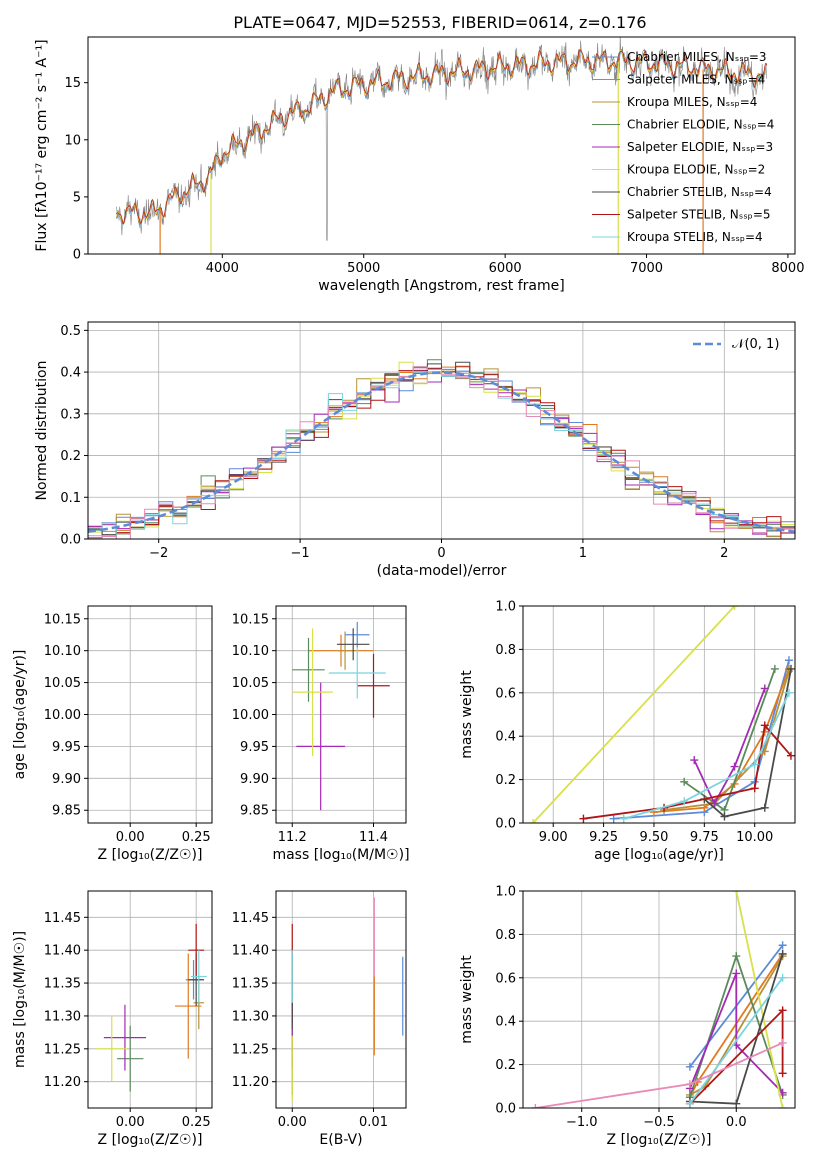 This screenshot has height=1170, width=819. Describe the element at coordinates (755, 344) in the screenshot. I see `legend-label: 𝒩(0, 1)` at that location.